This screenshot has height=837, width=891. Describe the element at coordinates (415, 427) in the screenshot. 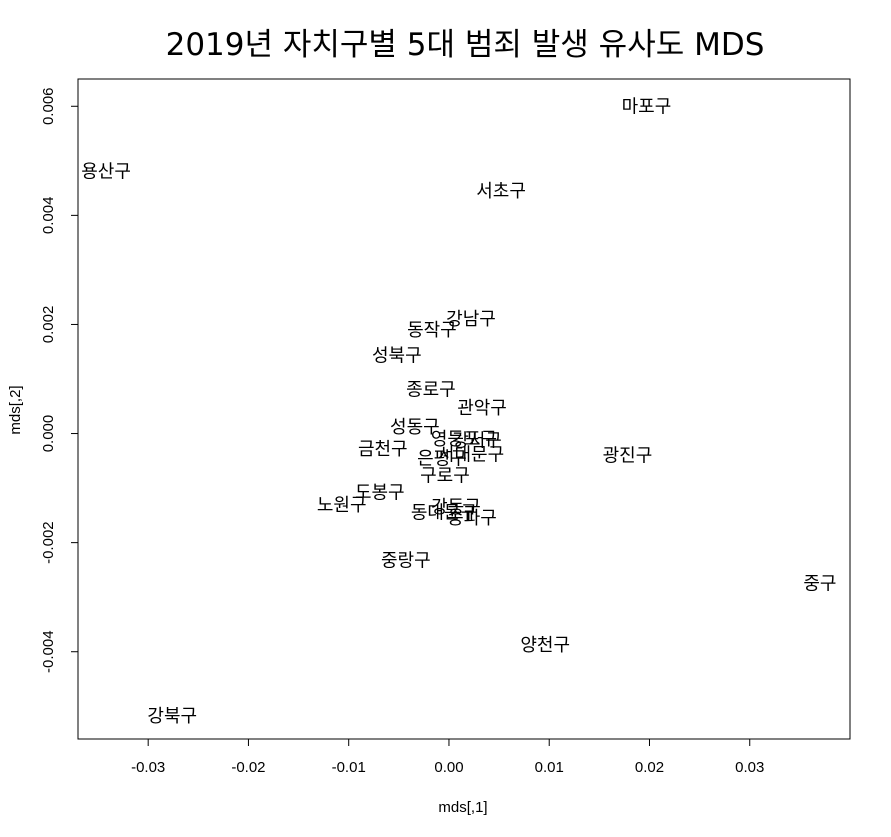

I see `point-label: 성동구` at that location.